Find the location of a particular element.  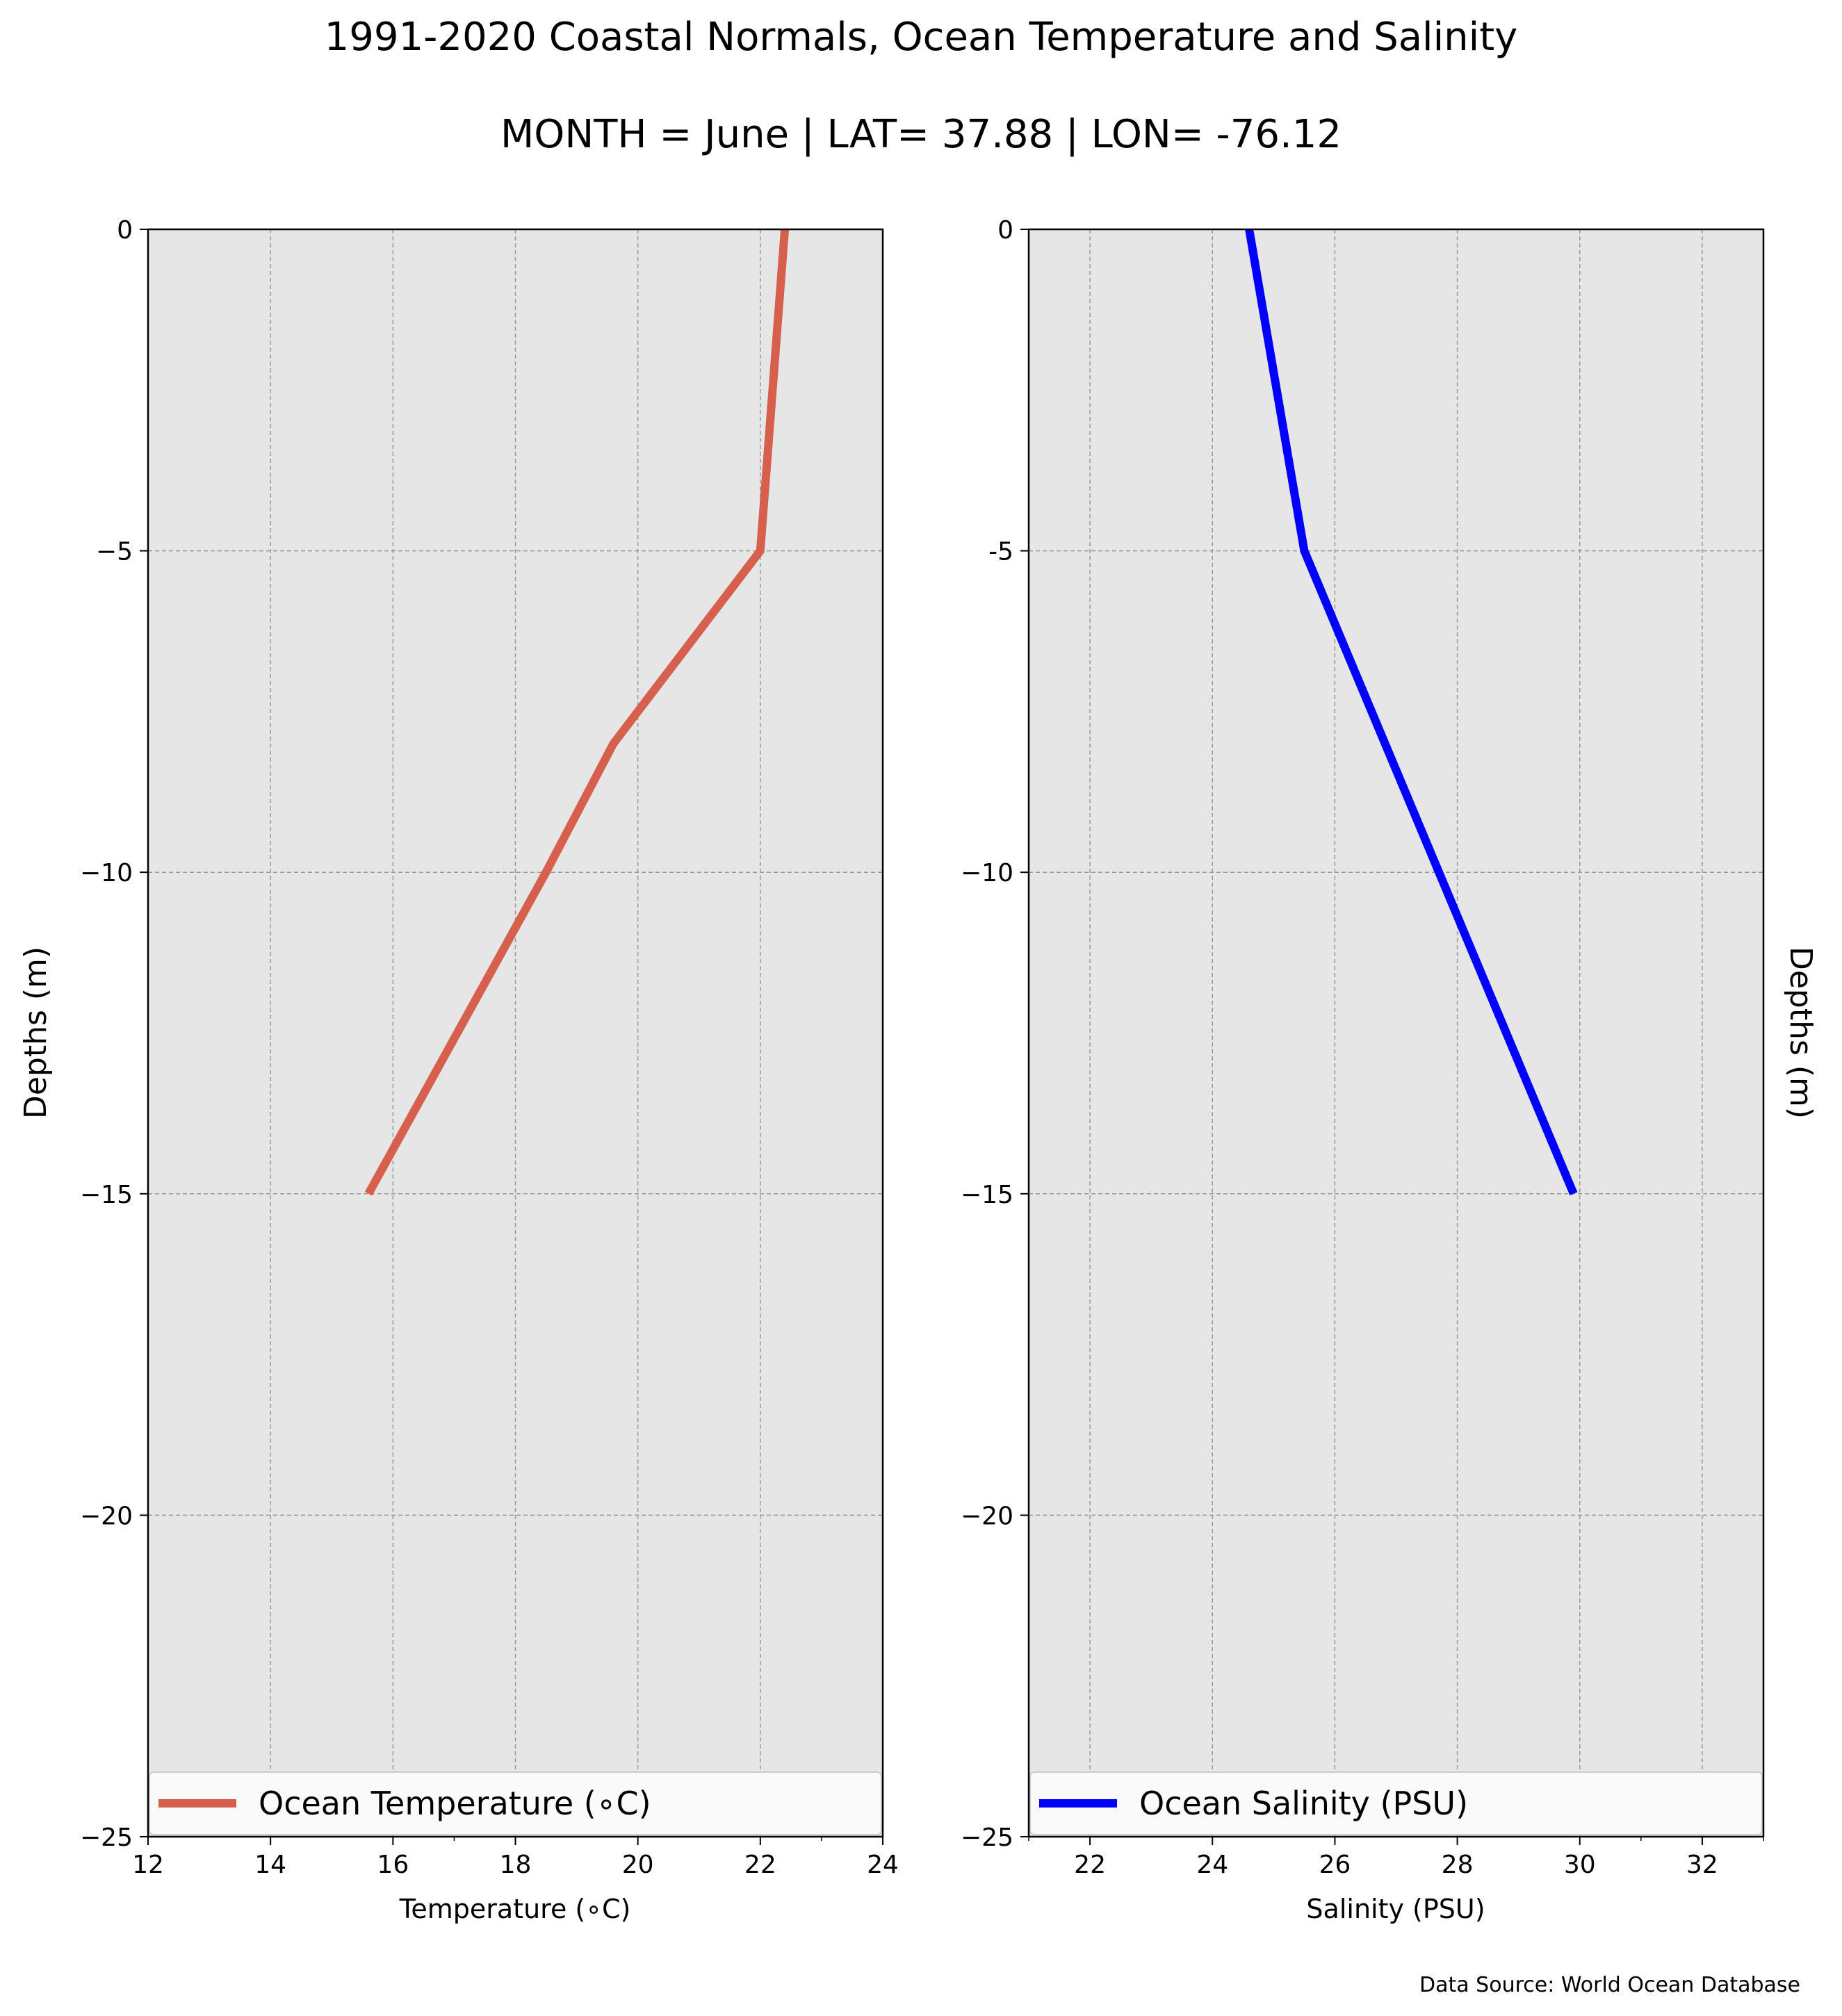

y-tick-label-salinity: 0 is located at coordinates (1005, 231).